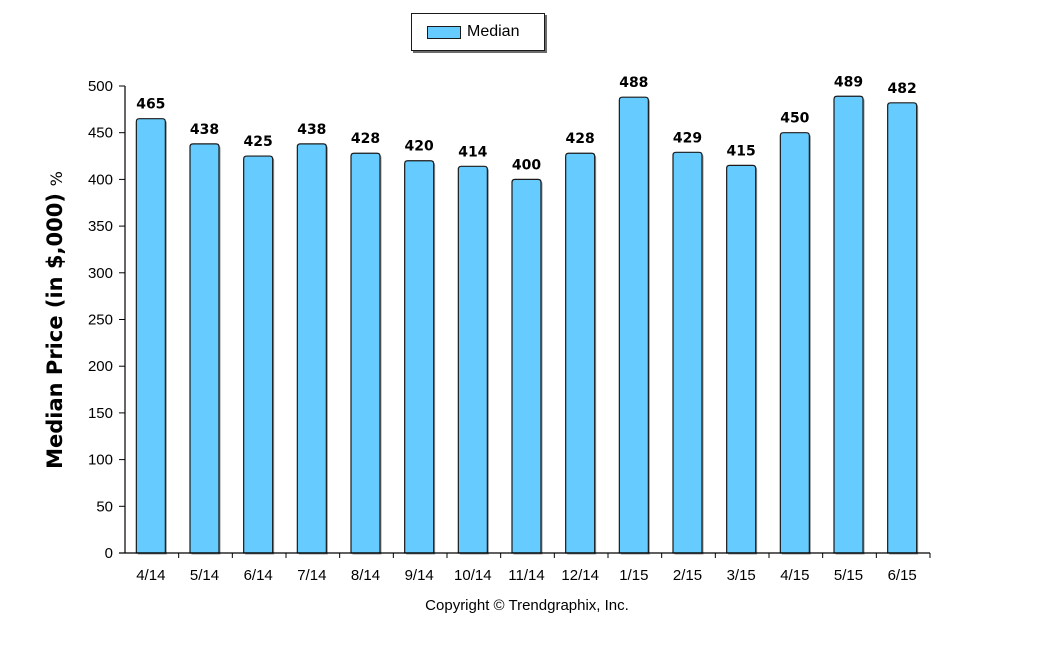 Image resolution: width=1038 pixels, height=652 pixels. I want to click on y-tick-label-100: 100, so click(100, 460).